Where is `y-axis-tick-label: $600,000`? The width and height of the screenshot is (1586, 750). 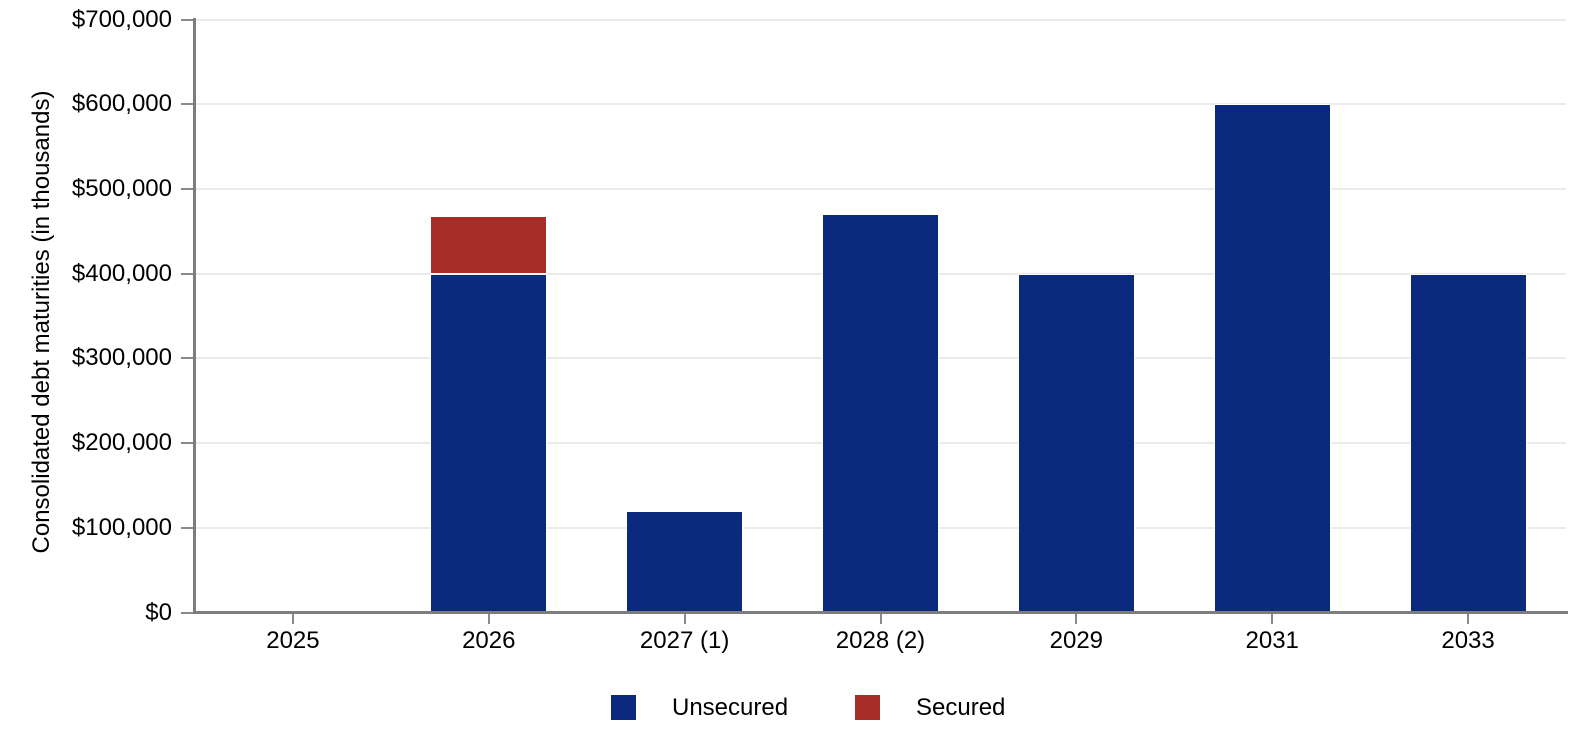 y-axis-tick-label: $600,000 is located at coordinates (121, 104).